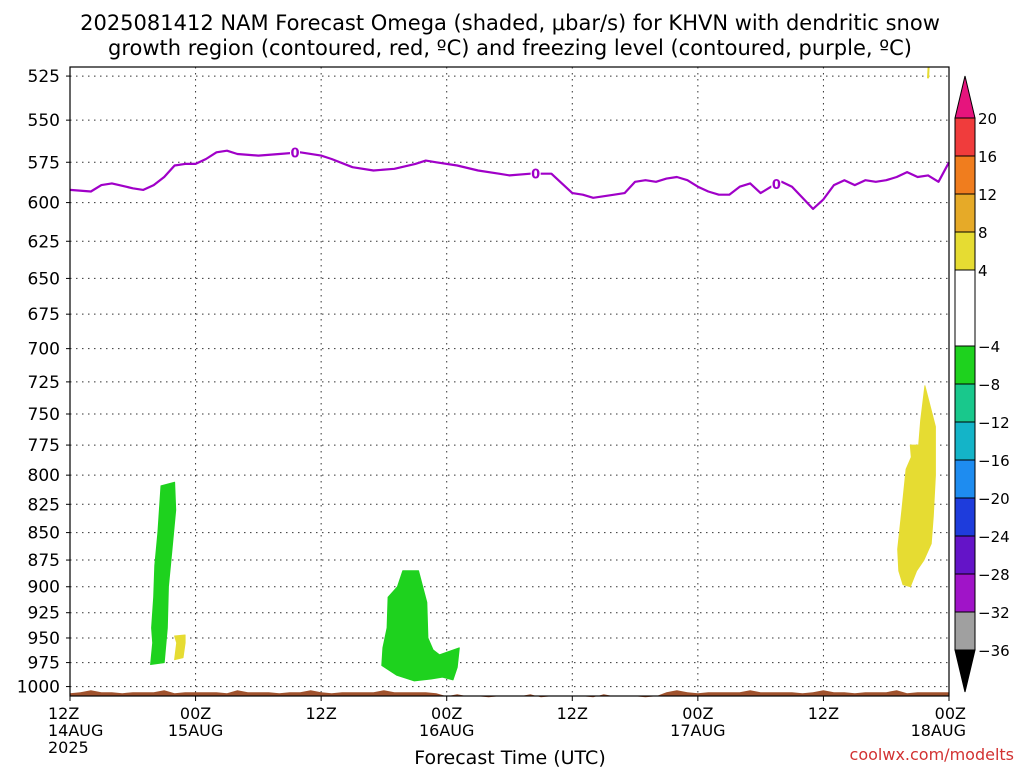 This screenshot has height=768, width=1024. I want to click on colorbar: 20 16 12 8 4 −4 −8 −12 −16 −20 −24 −28 −32 −36, so click(982, 384).